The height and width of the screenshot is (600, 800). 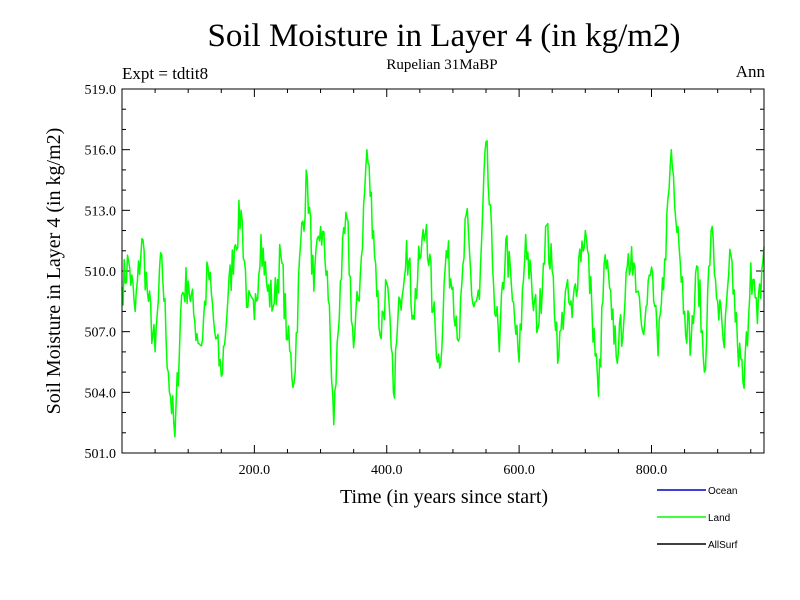 I want to click on y-tick-label: 513.0, so click(x=101, y=211).